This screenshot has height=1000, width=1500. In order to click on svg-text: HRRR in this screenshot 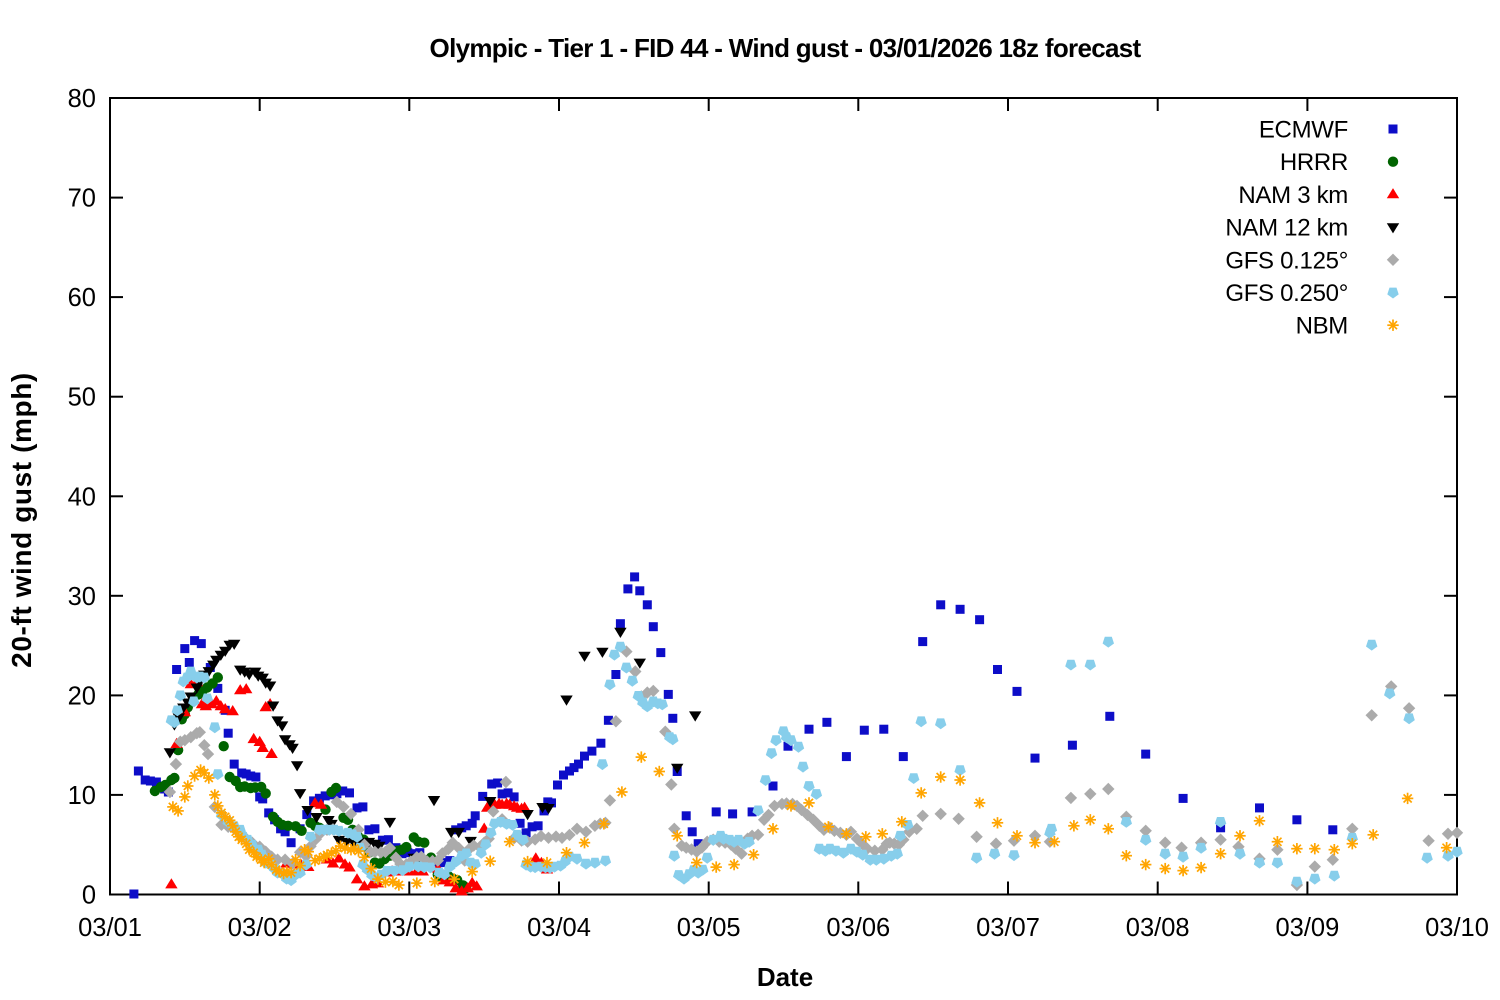, I will do `click(1314, 162)`.